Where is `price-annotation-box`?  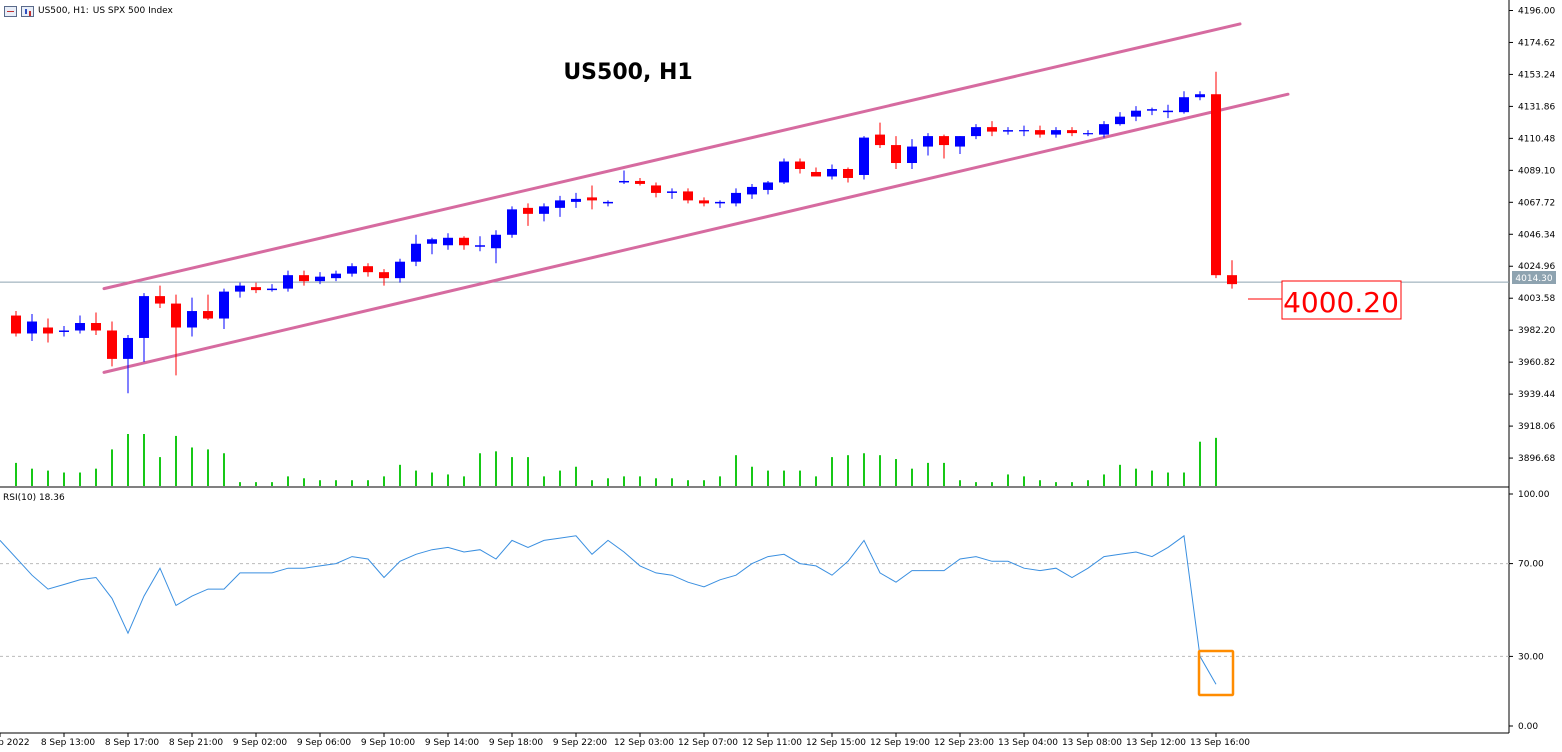 price-annotation-box is located at coordinates (1341, 300).